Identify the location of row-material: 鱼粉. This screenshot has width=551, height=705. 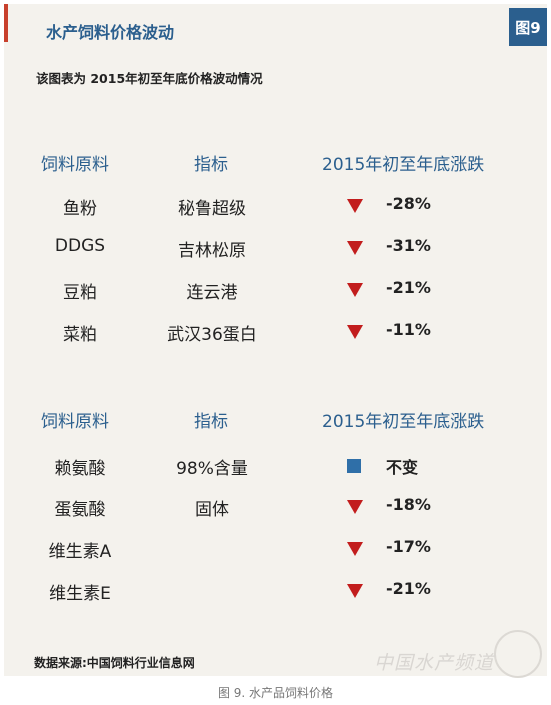
(80, 209).